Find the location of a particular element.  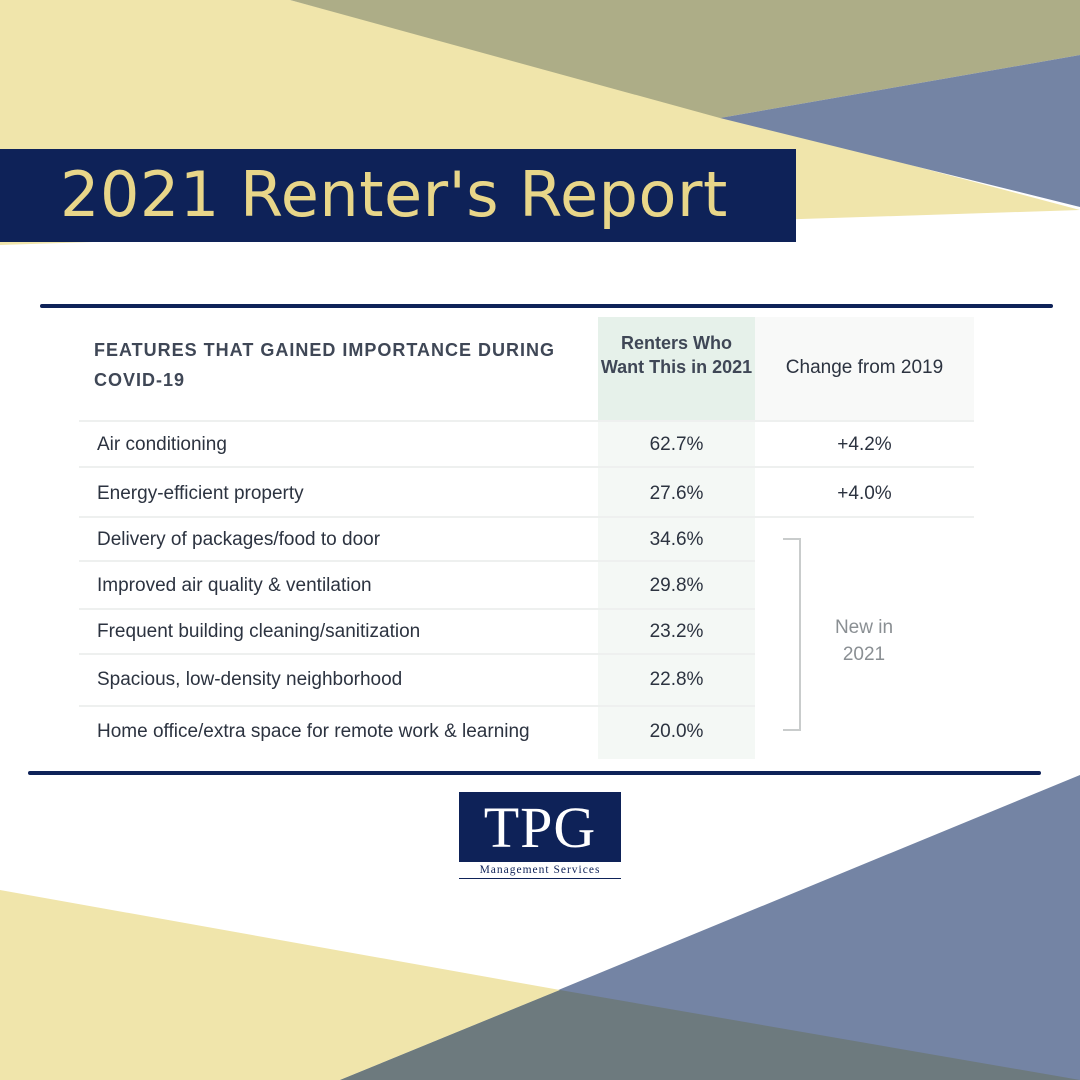

new-in-2021-bracket is located at coordinates (792, 634).